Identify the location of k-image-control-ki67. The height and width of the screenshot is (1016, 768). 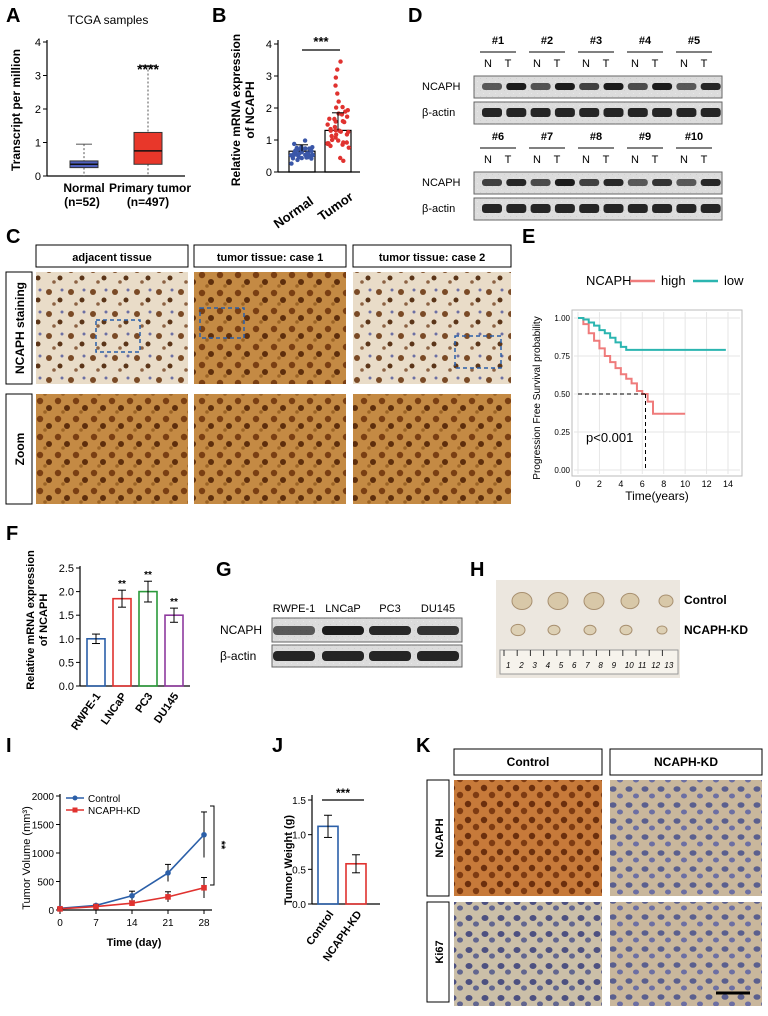
(528, 954).